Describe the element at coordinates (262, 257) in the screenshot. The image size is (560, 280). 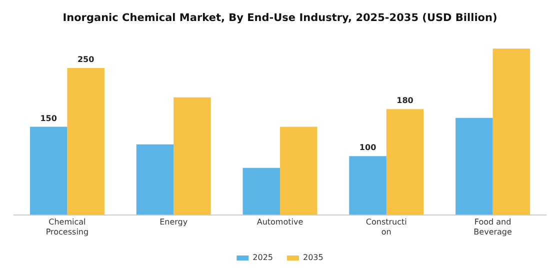
I see `legend-label: 2025` at that location.